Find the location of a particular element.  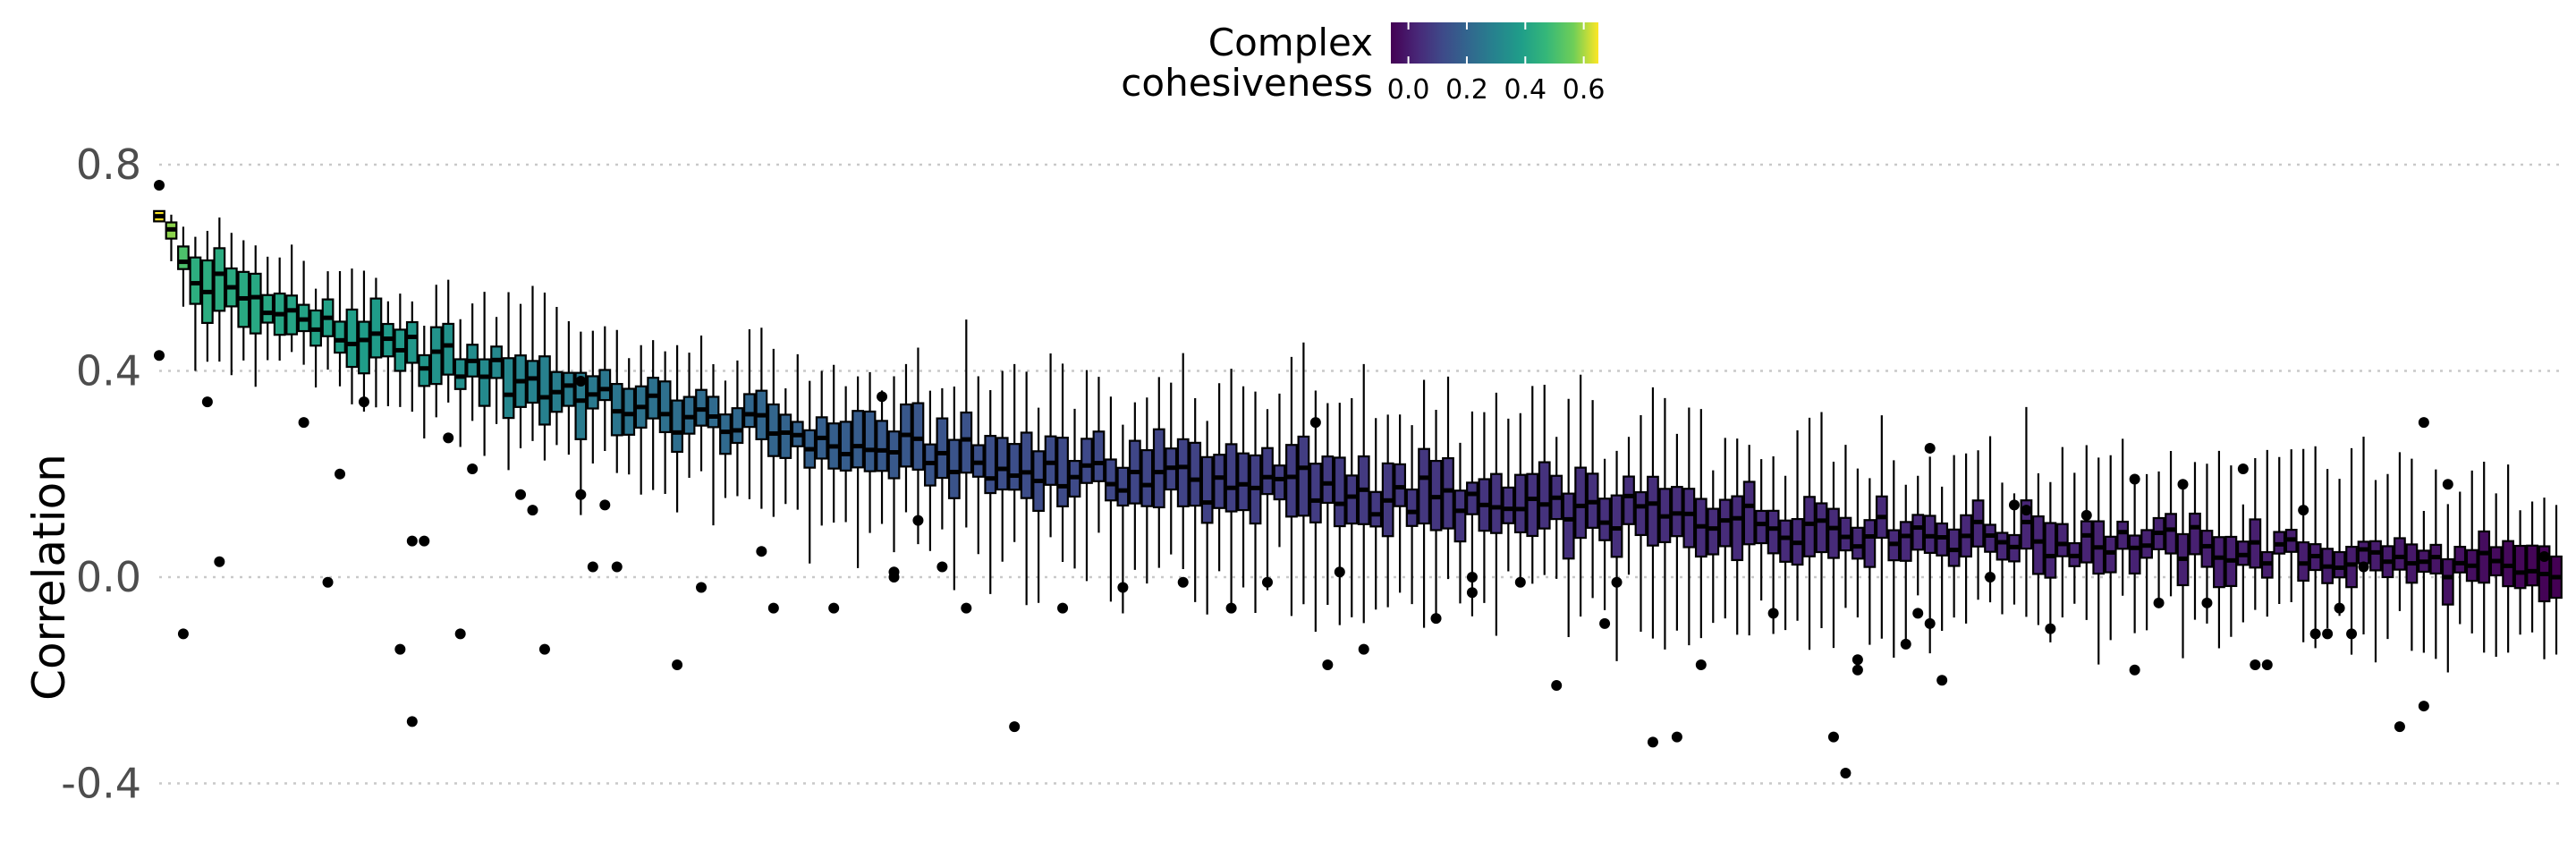

legend-tick-label: 0.2 is located at coordinates (1466, 90).